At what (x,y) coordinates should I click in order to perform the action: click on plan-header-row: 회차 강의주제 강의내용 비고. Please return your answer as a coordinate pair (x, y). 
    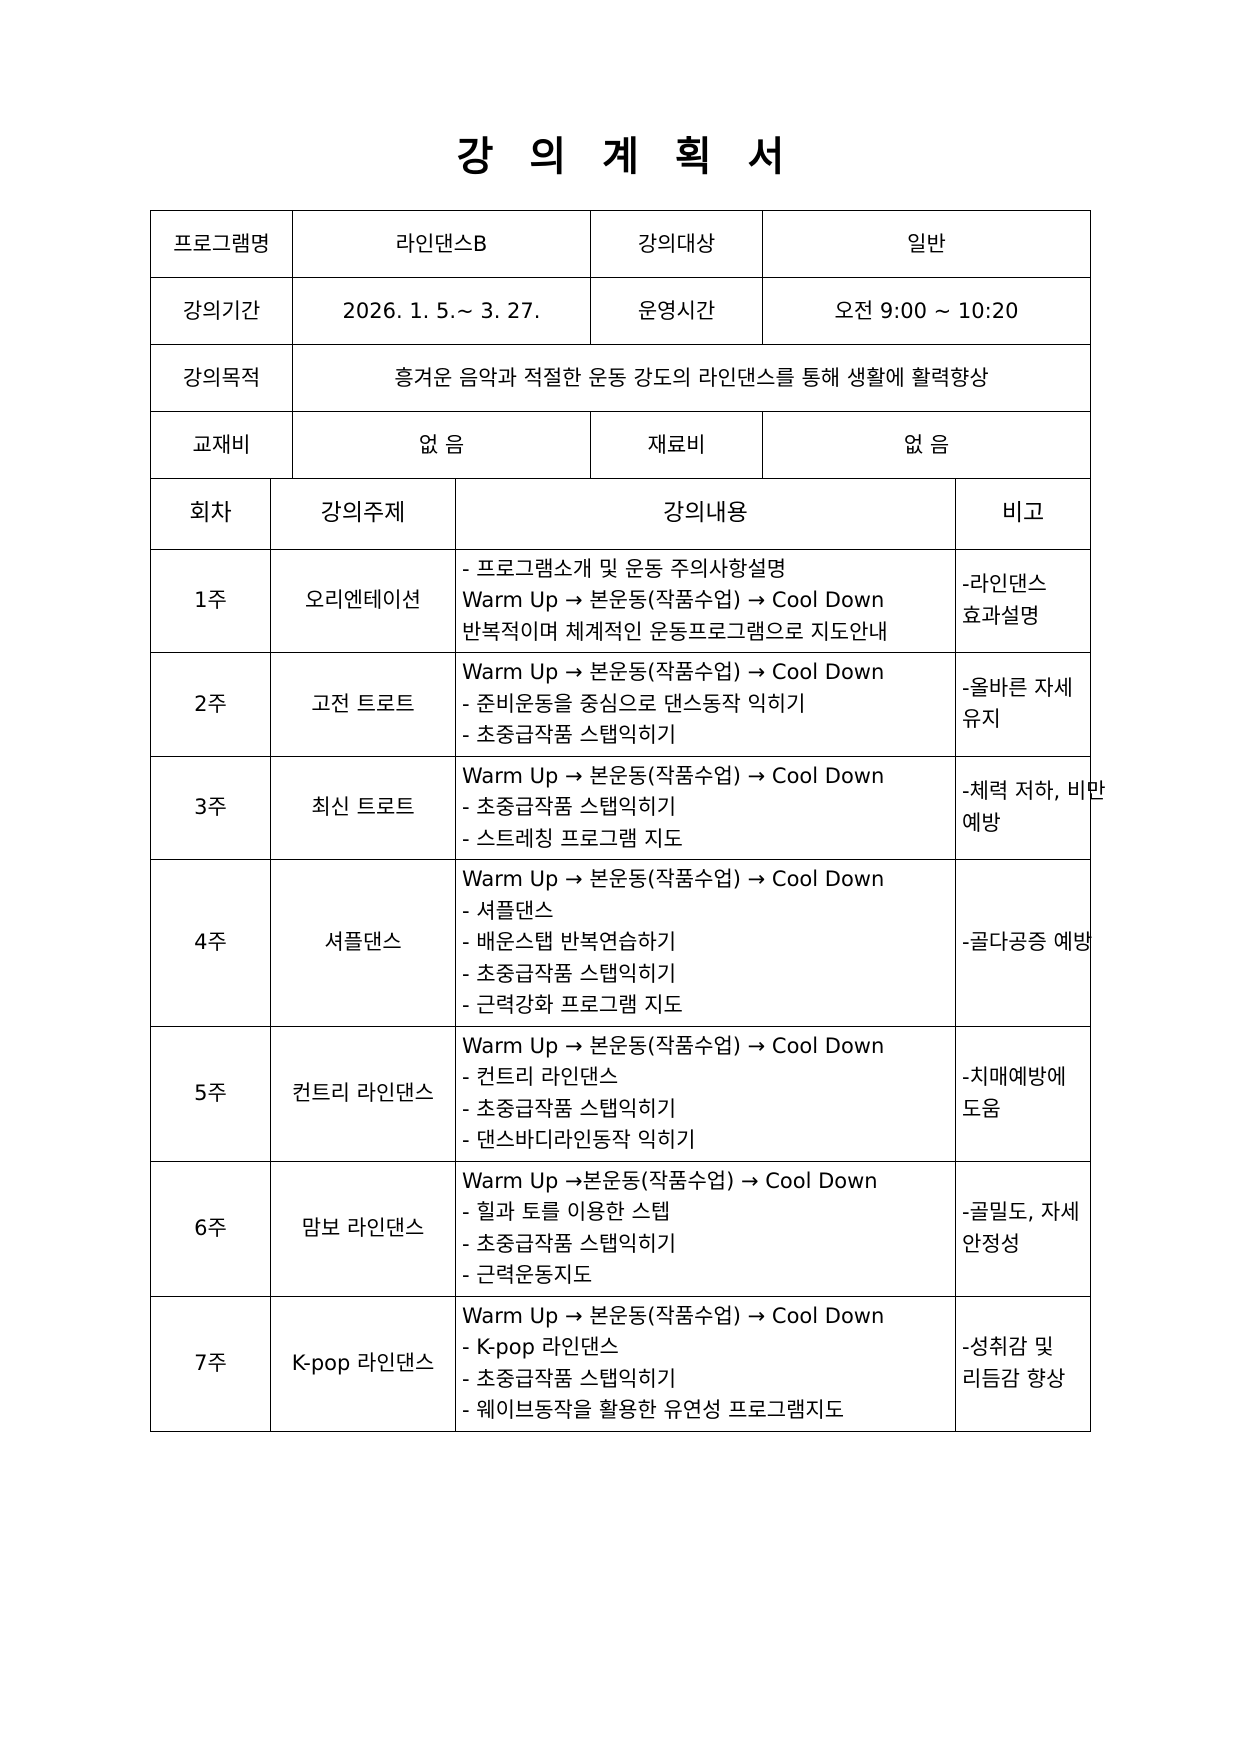
    Looking at the image, I should click on (620, 513).